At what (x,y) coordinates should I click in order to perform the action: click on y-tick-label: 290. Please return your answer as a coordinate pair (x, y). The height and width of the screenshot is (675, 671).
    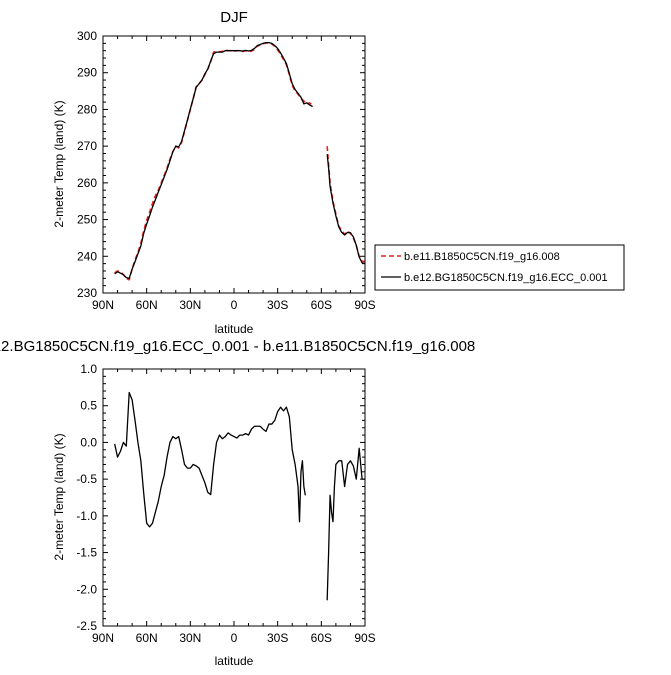
    Looking at the image, I should click on (87, 73).